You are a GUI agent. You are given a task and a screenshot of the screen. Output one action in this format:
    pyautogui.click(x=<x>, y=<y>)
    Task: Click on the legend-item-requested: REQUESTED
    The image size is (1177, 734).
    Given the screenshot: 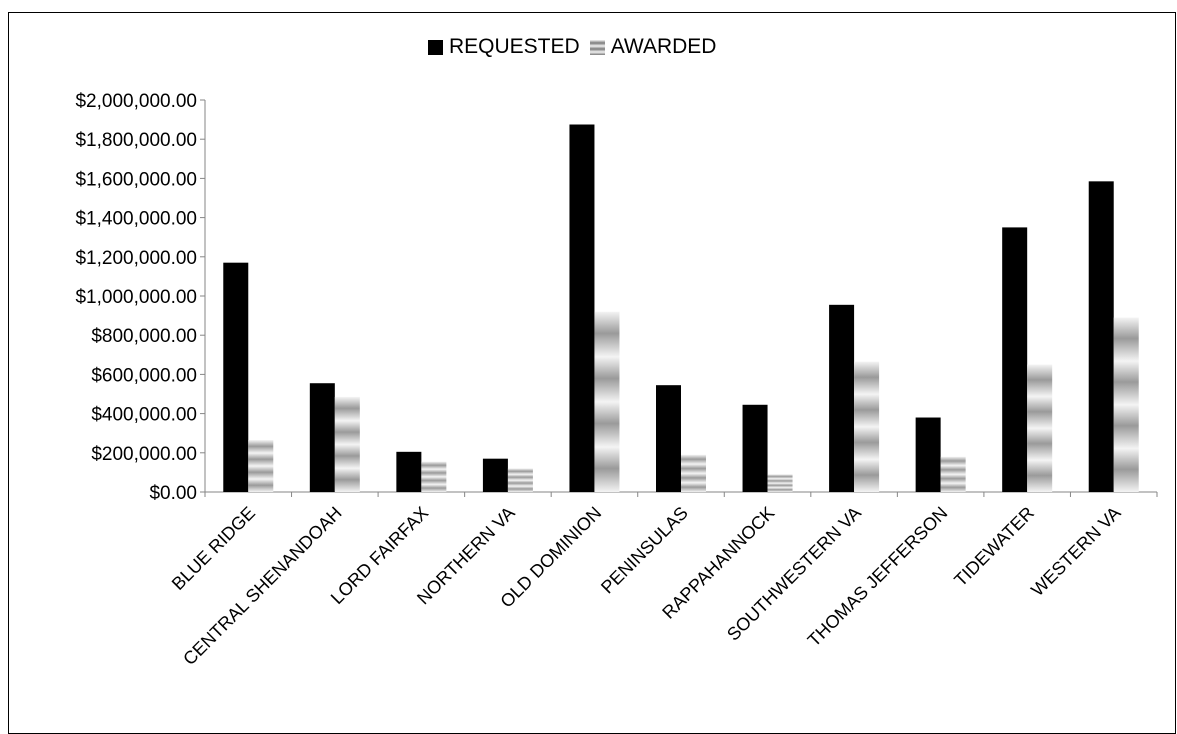 What is the action you would take?
    pyautogui.click(x=504, y=47)
    